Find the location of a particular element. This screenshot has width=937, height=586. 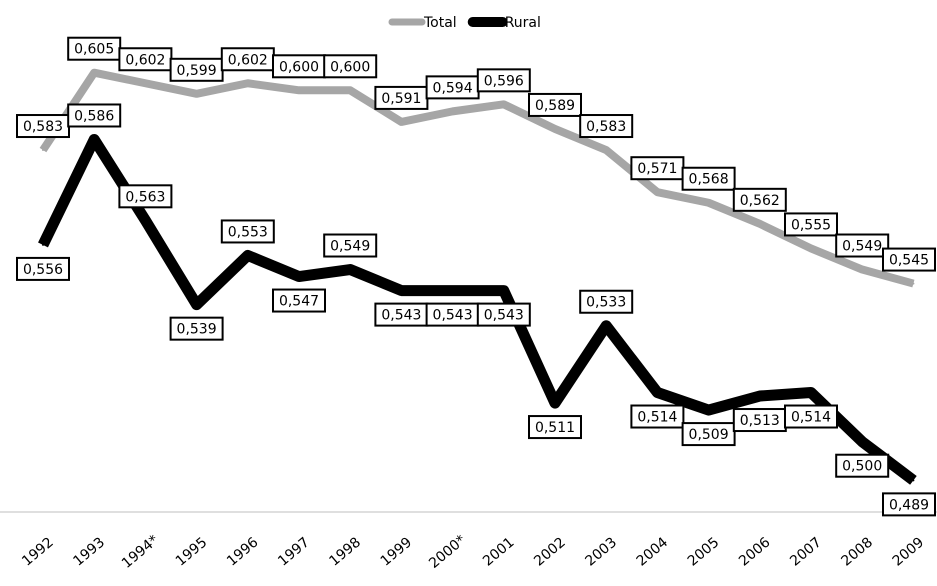

legend-label: Rural is located at coordinates (523, 23).